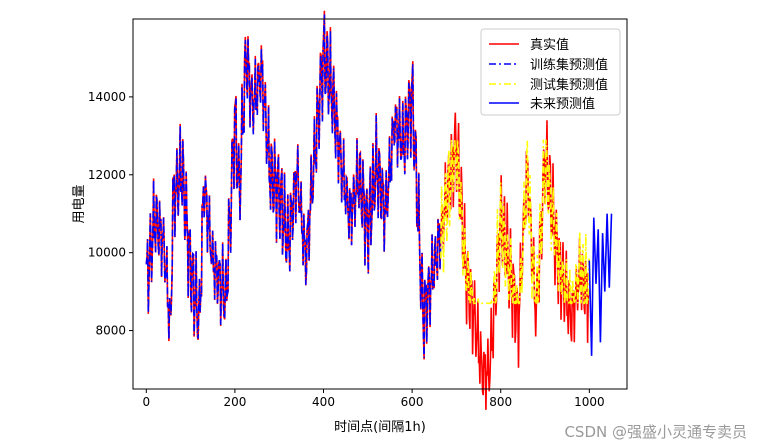 The height and width of the screenshot is (448, 757). I want to click on legend-box, so click(550, 72).